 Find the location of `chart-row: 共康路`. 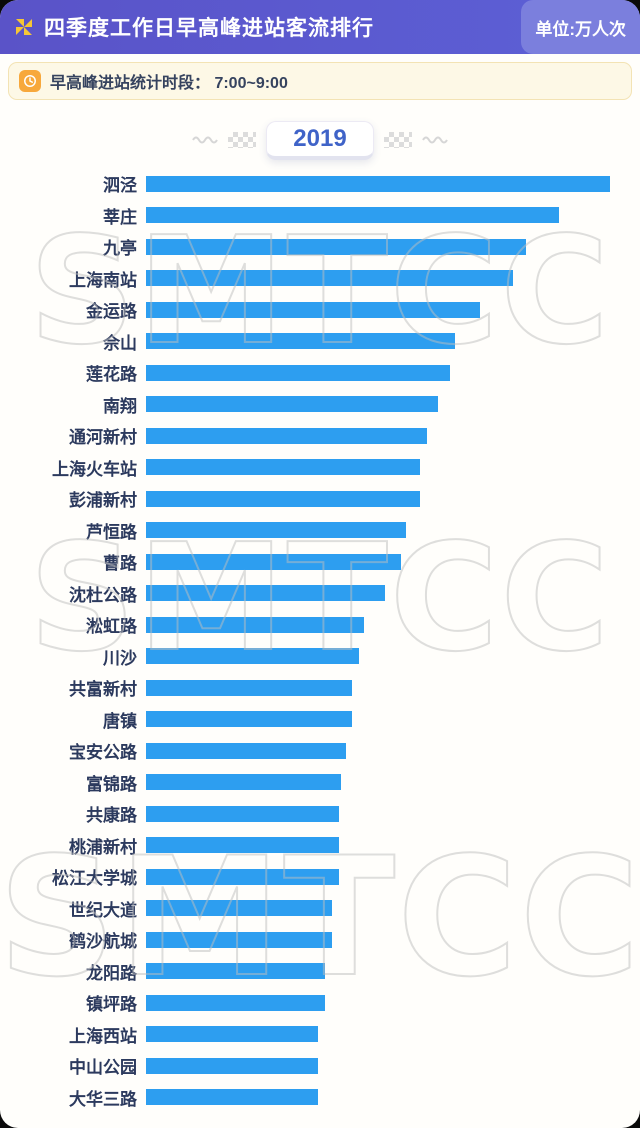

chart-row: 共康路 is located at coordinates (320, 814).